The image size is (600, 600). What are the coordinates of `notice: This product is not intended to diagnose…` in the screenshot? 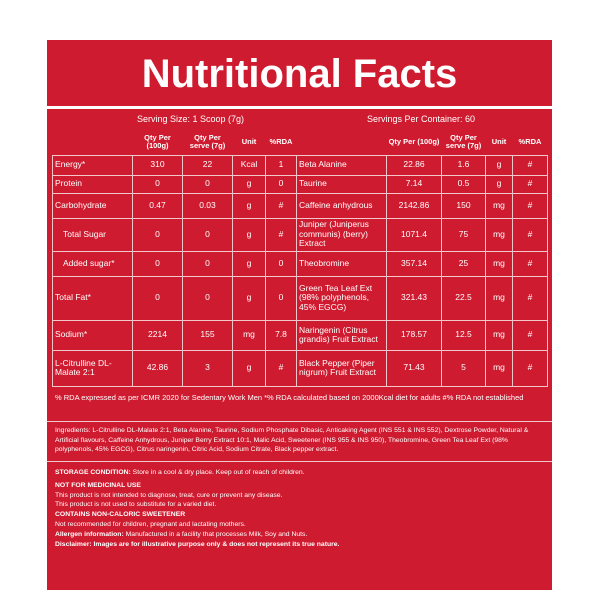 It's located at (300, 496).